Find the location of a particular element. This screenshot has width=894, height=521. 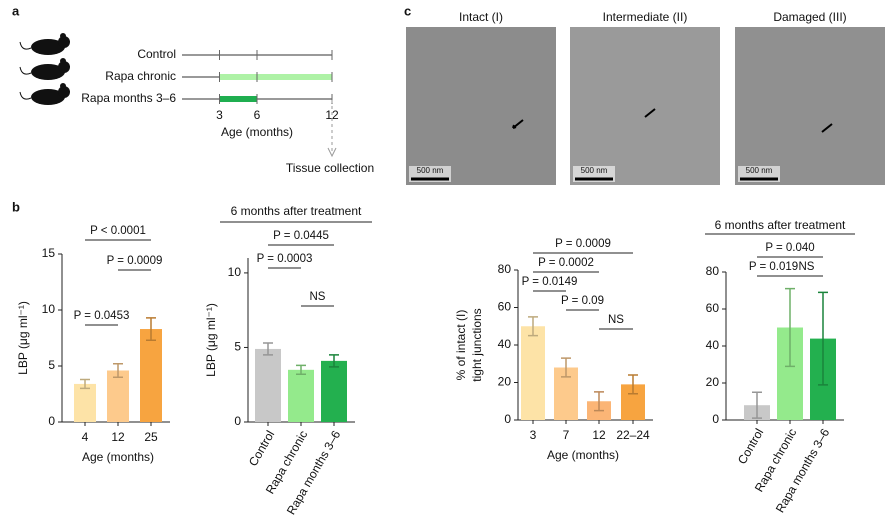

x-tick-label: 4 is located at coordinates (85, 437).